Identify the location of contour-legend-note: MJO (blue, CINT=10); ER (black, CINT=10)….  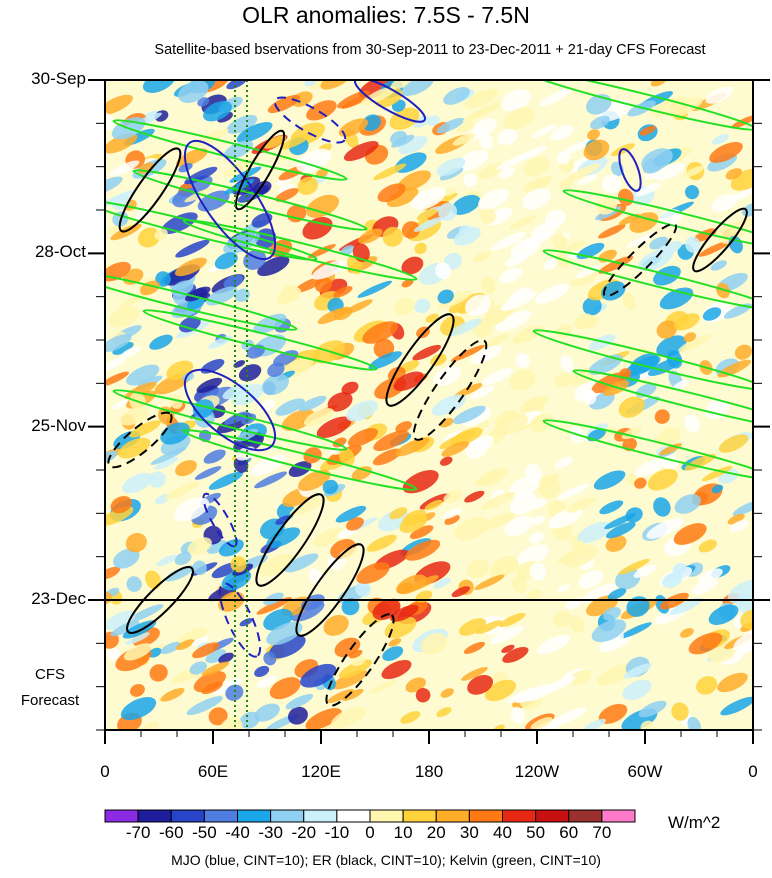
(386, 860).